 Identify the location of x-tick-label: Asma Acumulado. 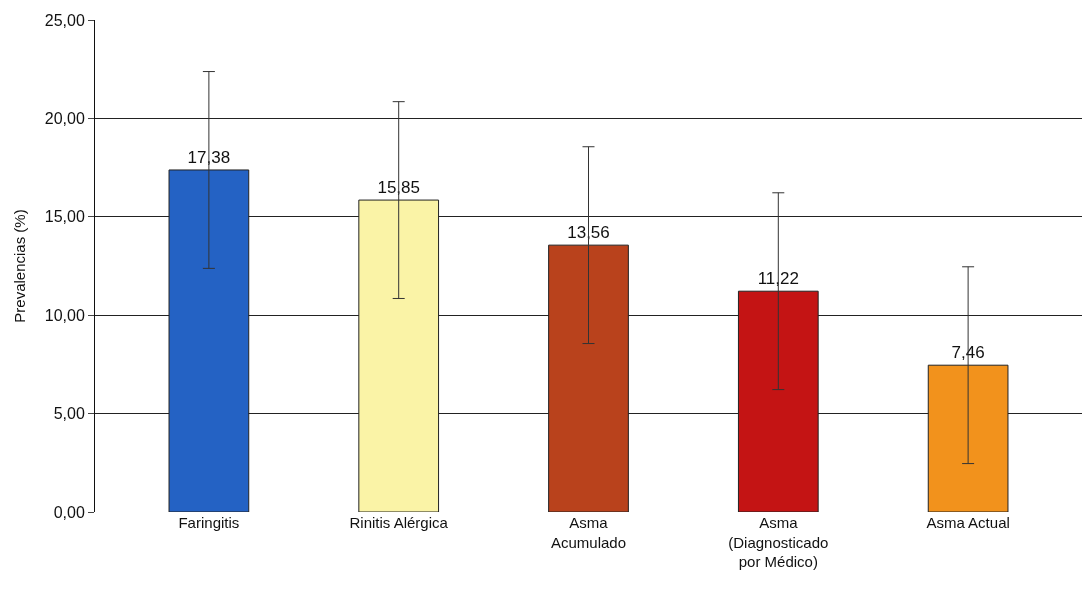
(588, 532).